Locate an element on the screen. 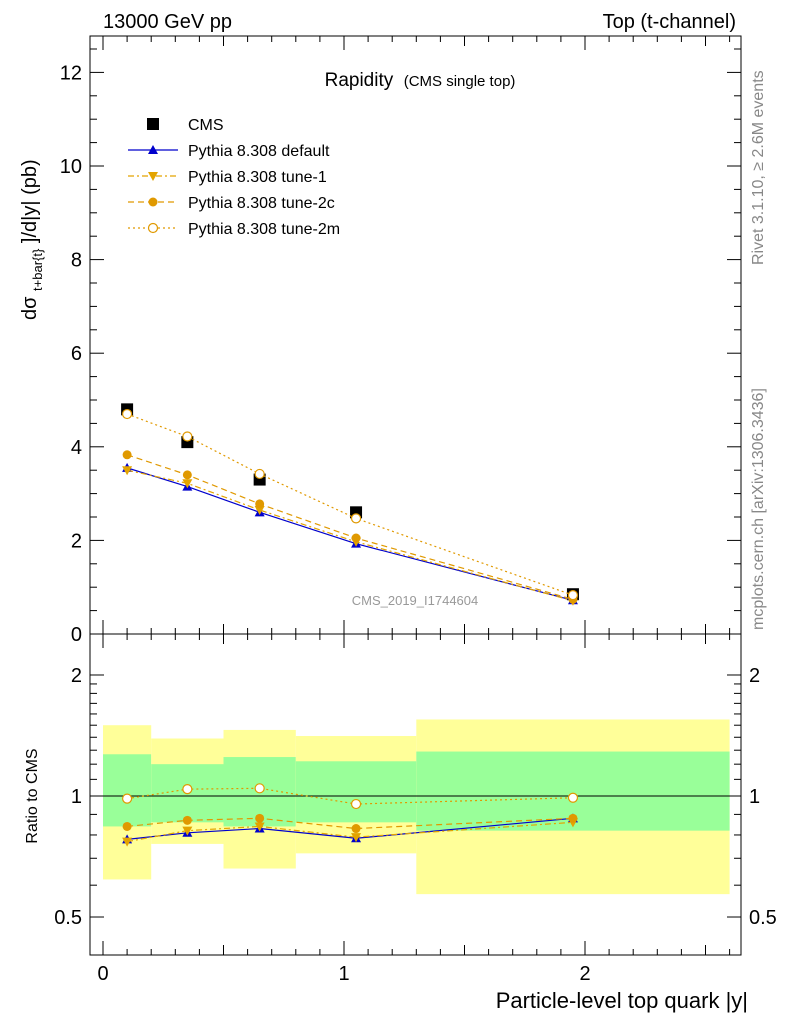 The height and width of the screenshot is (1024, 786). y-tick-label: 6 is located at coordinates (76, 354).